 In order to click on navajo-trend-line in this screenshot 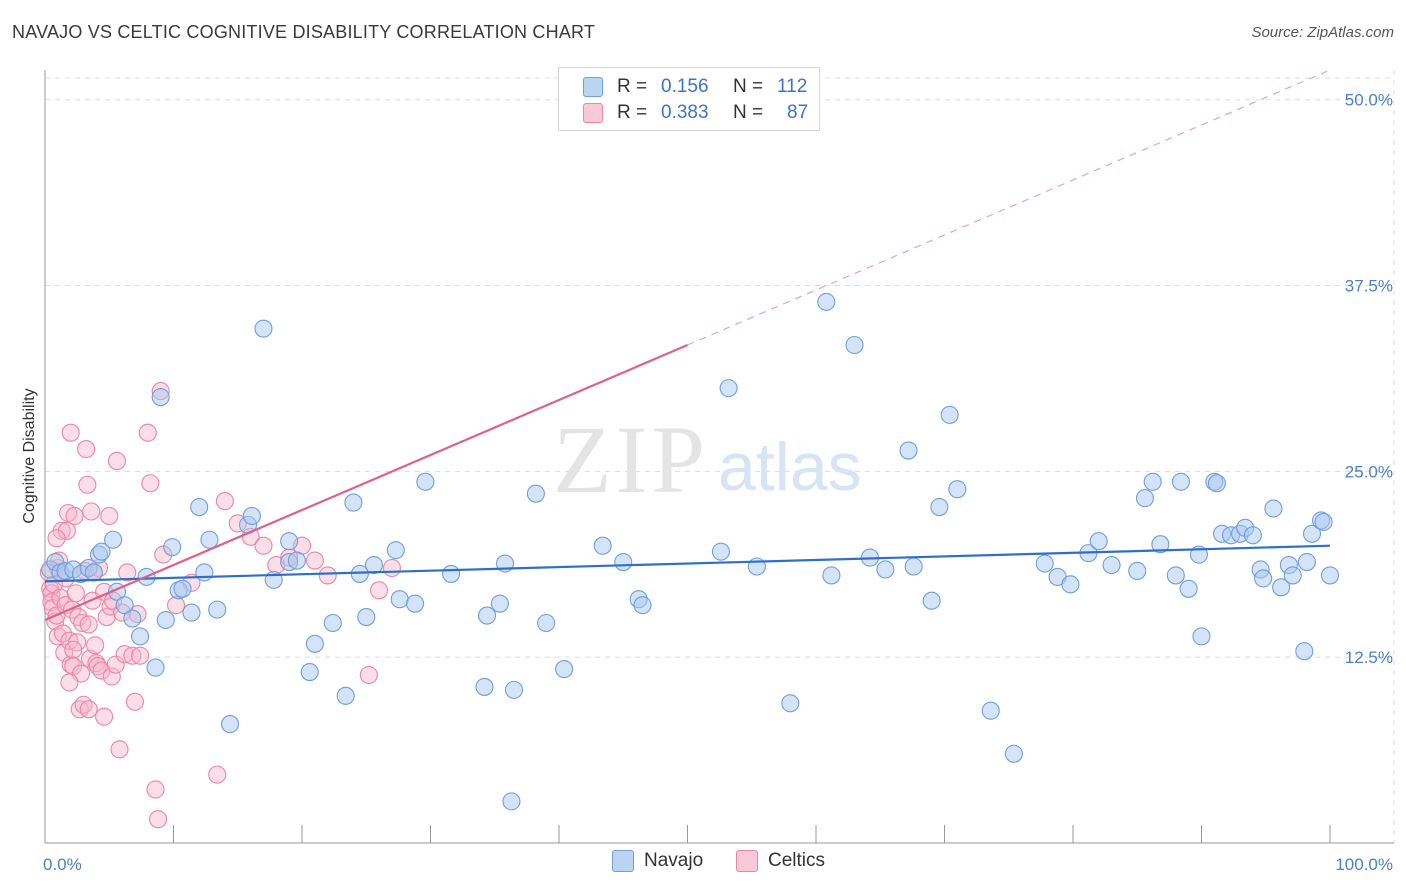, I will do `click(687, 563)`.